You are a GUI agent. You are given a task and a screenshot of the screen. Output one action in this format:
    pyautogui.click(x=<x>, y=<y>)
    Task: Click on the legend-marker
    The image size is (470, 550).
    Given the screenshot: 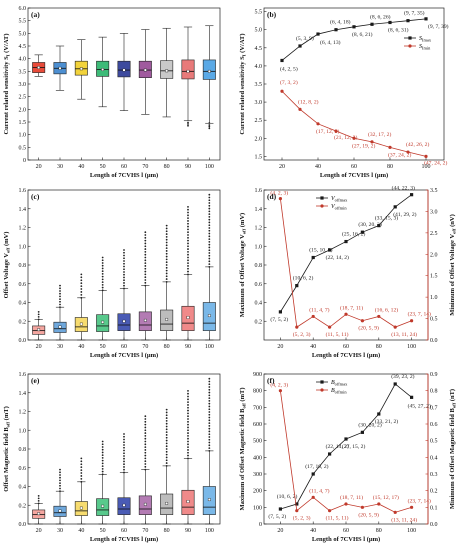 What is the action you would take?
    pyautogui.click(x=410, y=46)
    